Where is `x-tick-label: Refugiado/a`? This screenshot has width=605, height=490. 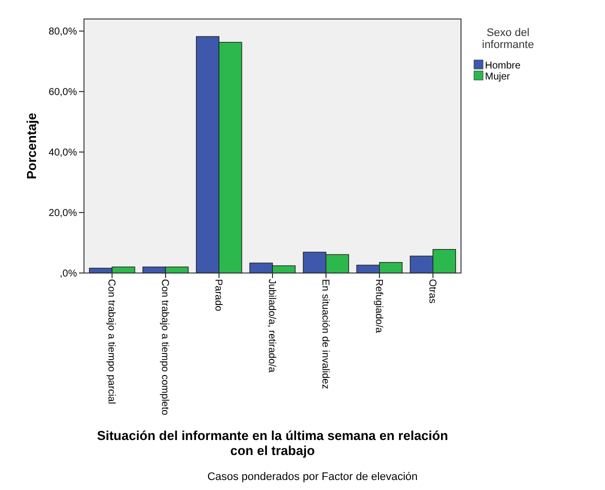 x-tick-label: Refugiado/a is located at coordinates (378, 306).